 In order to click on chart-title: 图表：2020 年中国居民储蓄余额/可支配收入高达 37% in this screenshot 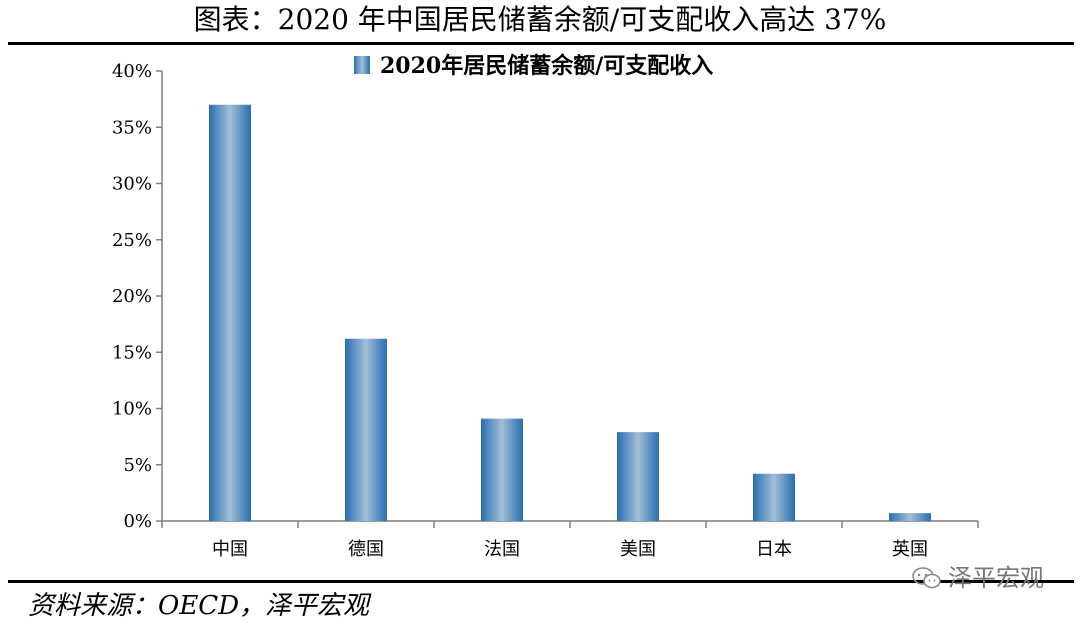, I will do `click(540, 19)`.